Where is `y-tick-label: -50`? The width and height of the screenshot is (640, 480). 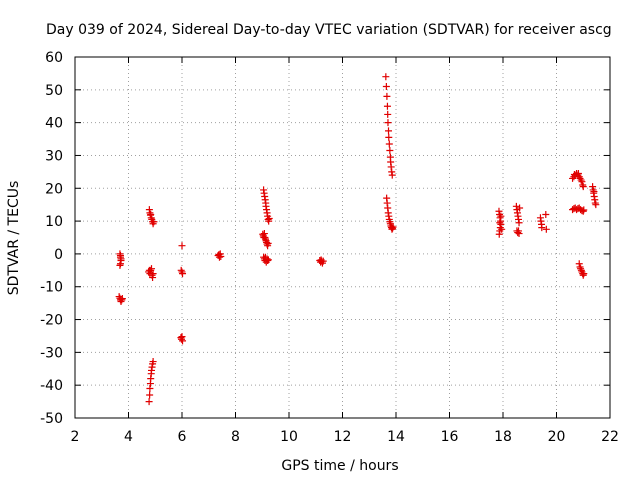
y-tick-label: -50 is located at coordinates (51, 419).